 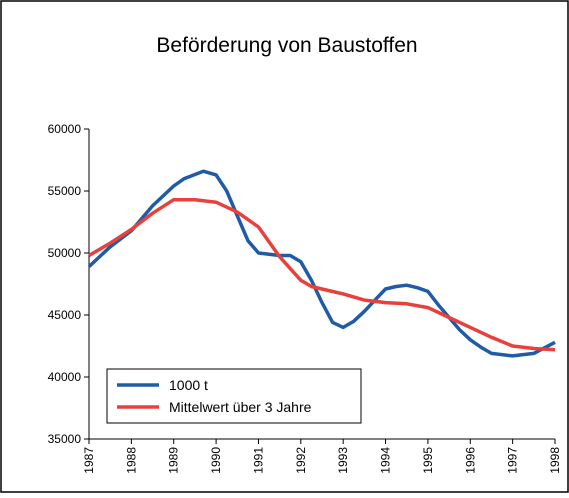 What do you see at coordinates (188, 385) in the screenshot?
I see `legend-label: 1000 t` at bounding box center [188, 385].